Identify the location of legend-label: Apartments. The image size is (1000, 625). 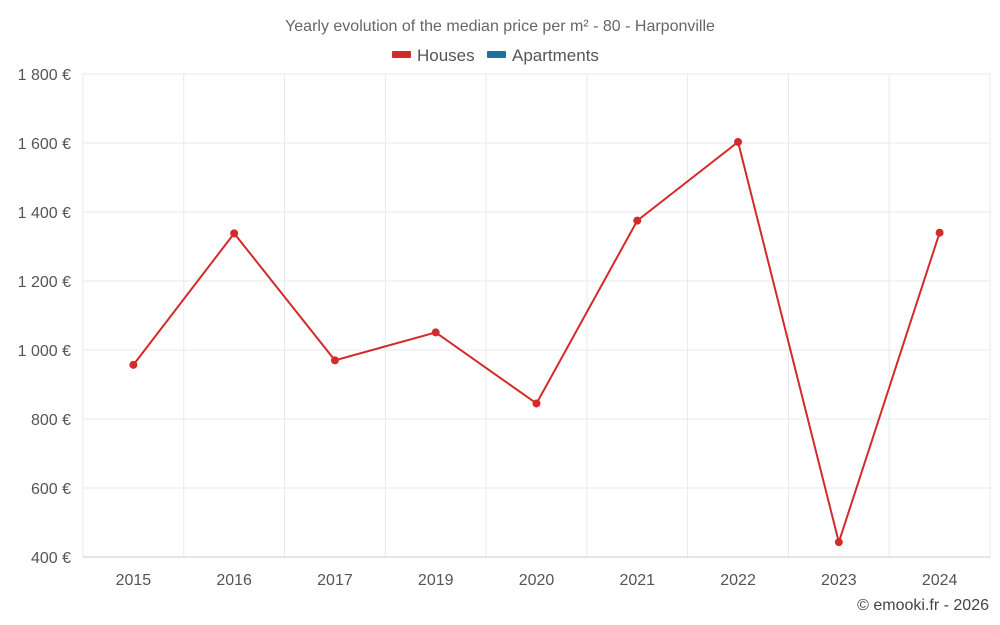
(555, 55).